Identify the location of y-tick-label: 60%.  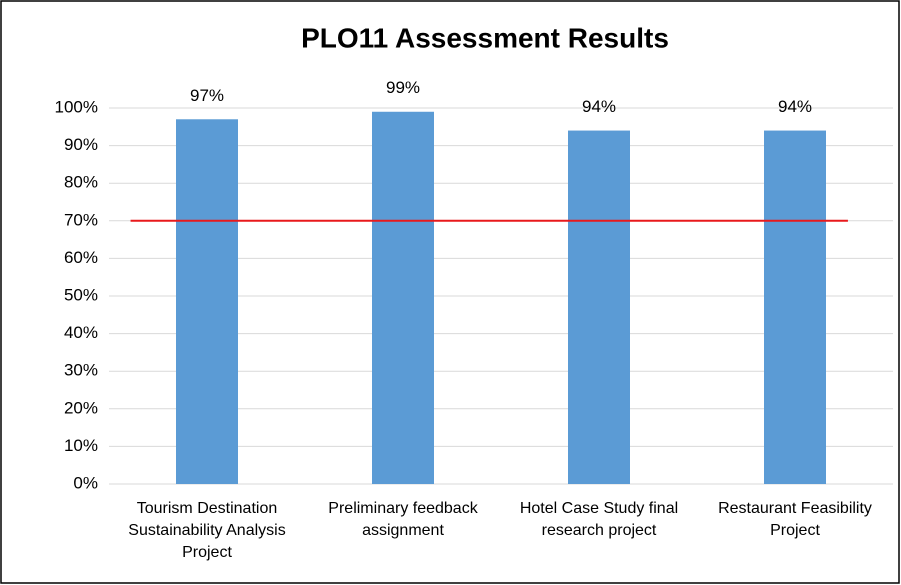
(81, 257).